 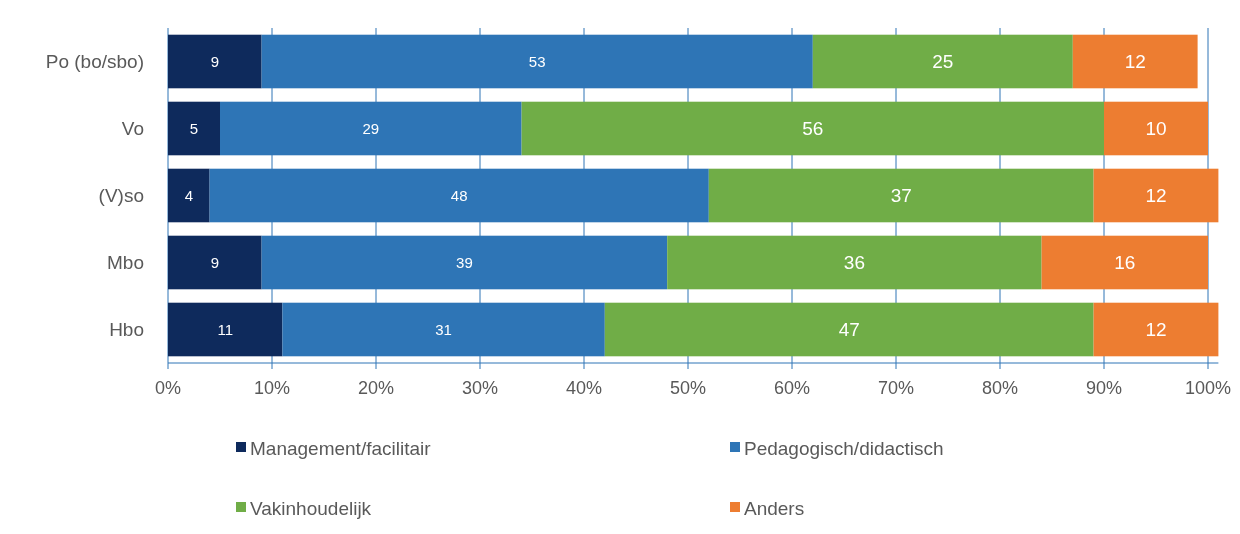 I want to click on data-label: 47, so click(x=849, y=330).